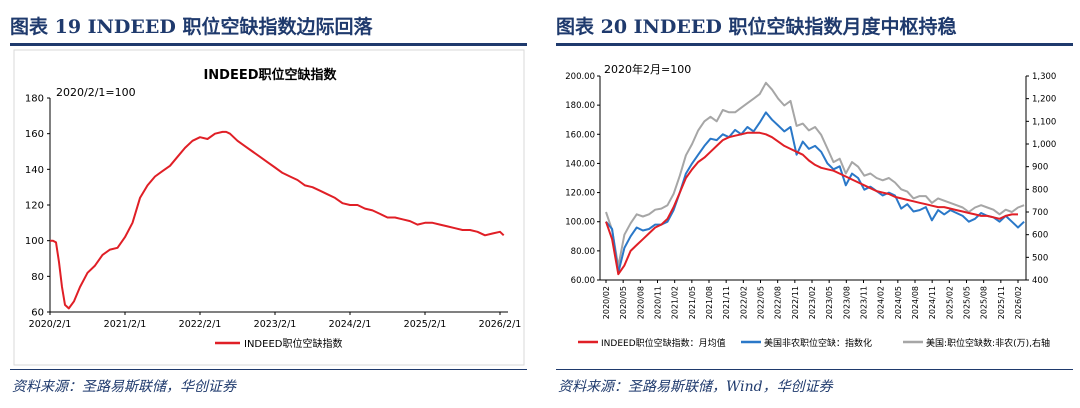 The width and height of the screenshot is (1080, 408). What do you see at coordinates (949, 302) in the screenshot?
I see `right-x-tick-label: 2025/02` at bounding box center [949, 302].